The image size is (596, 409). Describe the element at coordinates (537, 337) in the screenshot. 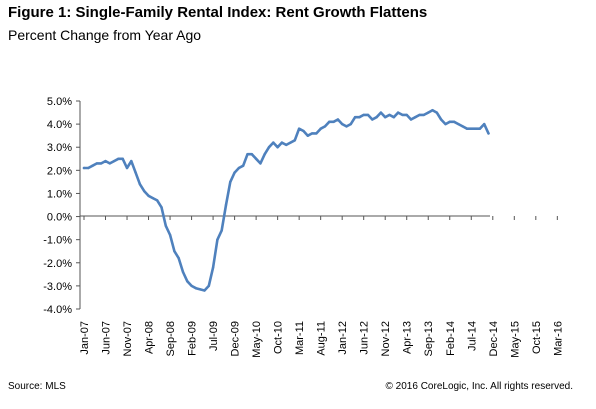

I see `x-tick-label: Oct-15` at that location.